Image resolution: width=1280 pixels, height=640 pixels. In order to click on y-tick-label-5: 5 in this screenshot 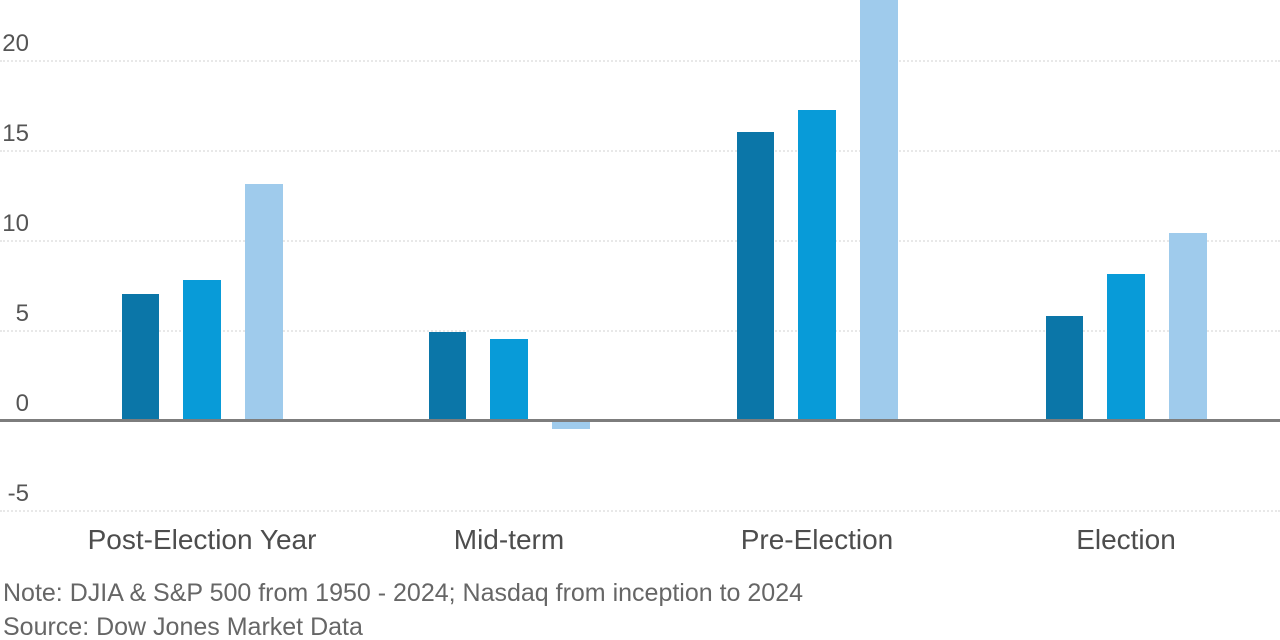, I will do `click(22, 313)`.